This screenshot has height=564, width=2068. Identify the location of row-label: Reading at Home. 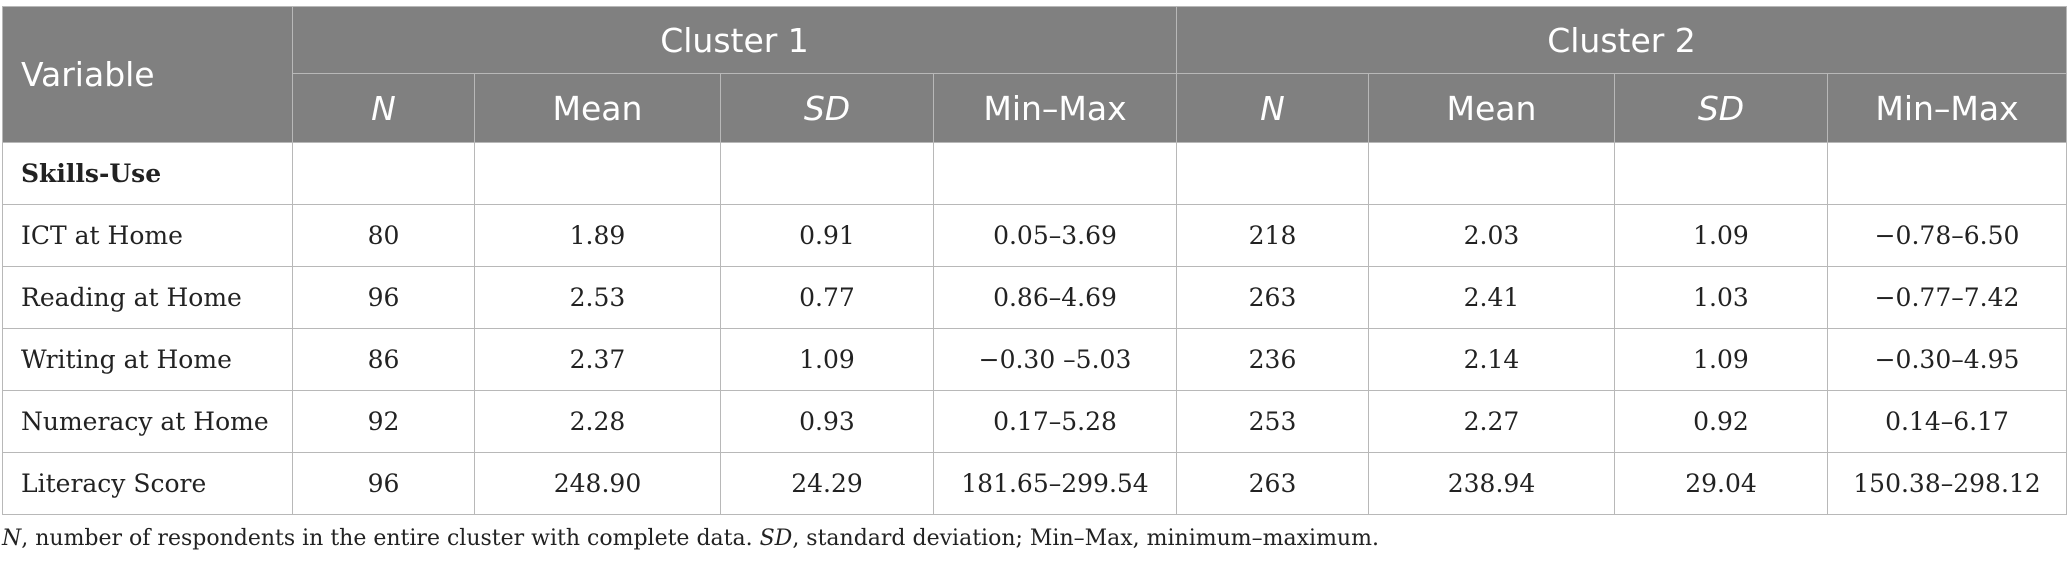
(147, 297).